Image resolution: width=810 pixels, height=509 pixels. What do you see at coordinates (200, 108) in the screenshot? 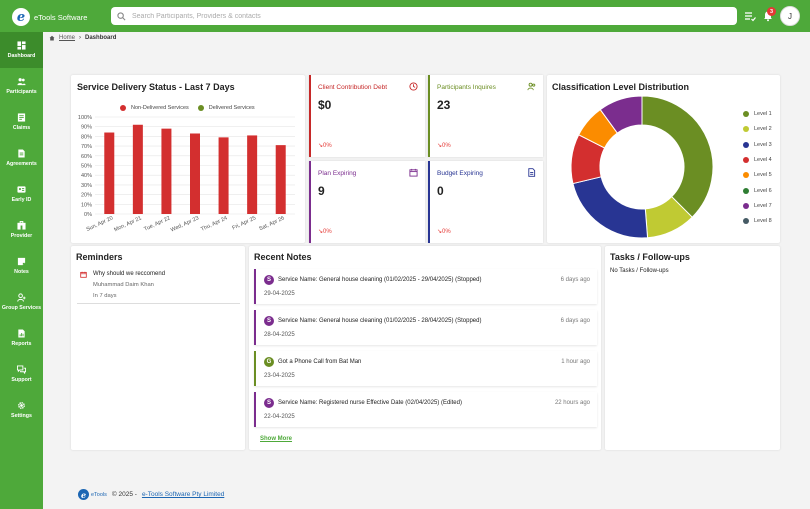
I see `legend-swatch-delivered` at bounding box center [200, 108].